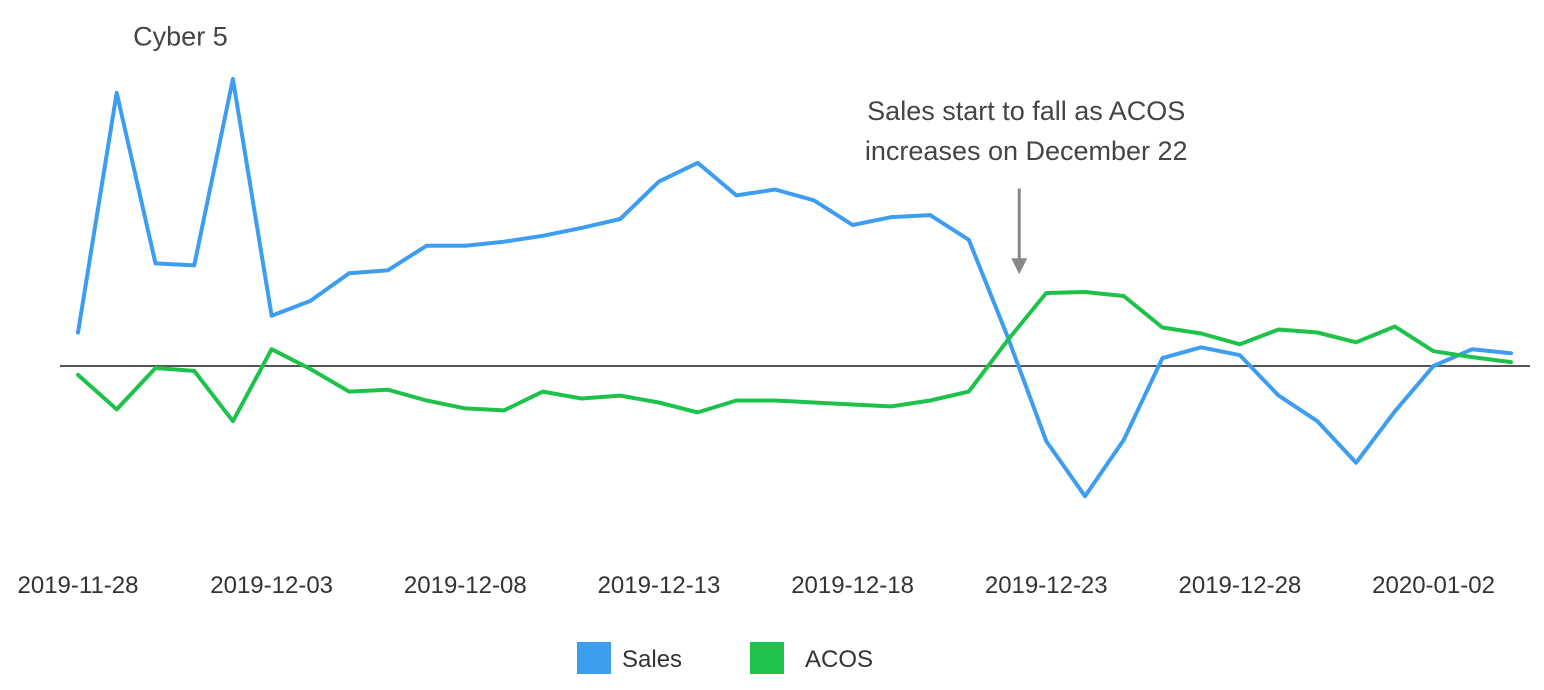 The width and height of the screenshot is (1544, 690). What do you see at coordinates (1046, 585) in the screenshot?
I see `x-tick-label: 2019-12-23` at bounding box center [1046, 585].